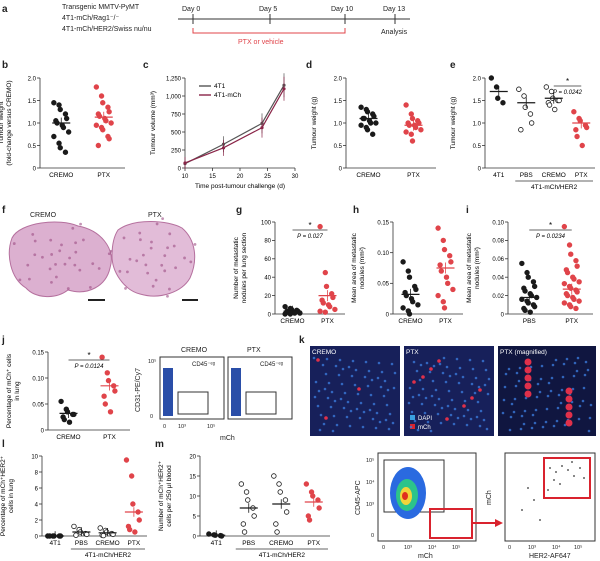 This screenshot has height=561, width=600. I want to click on flow-m2-xtick-4: 10⁴, so click(556, 547).